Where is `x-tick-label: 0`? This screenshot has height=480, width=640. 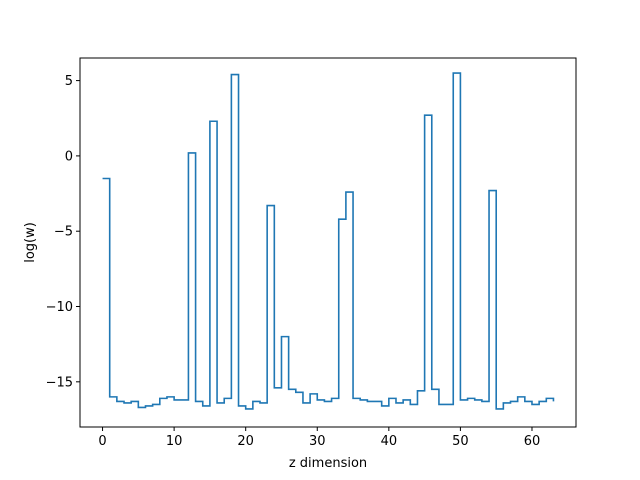
x-tick-label: 0 is located at coordinates (102, 441).